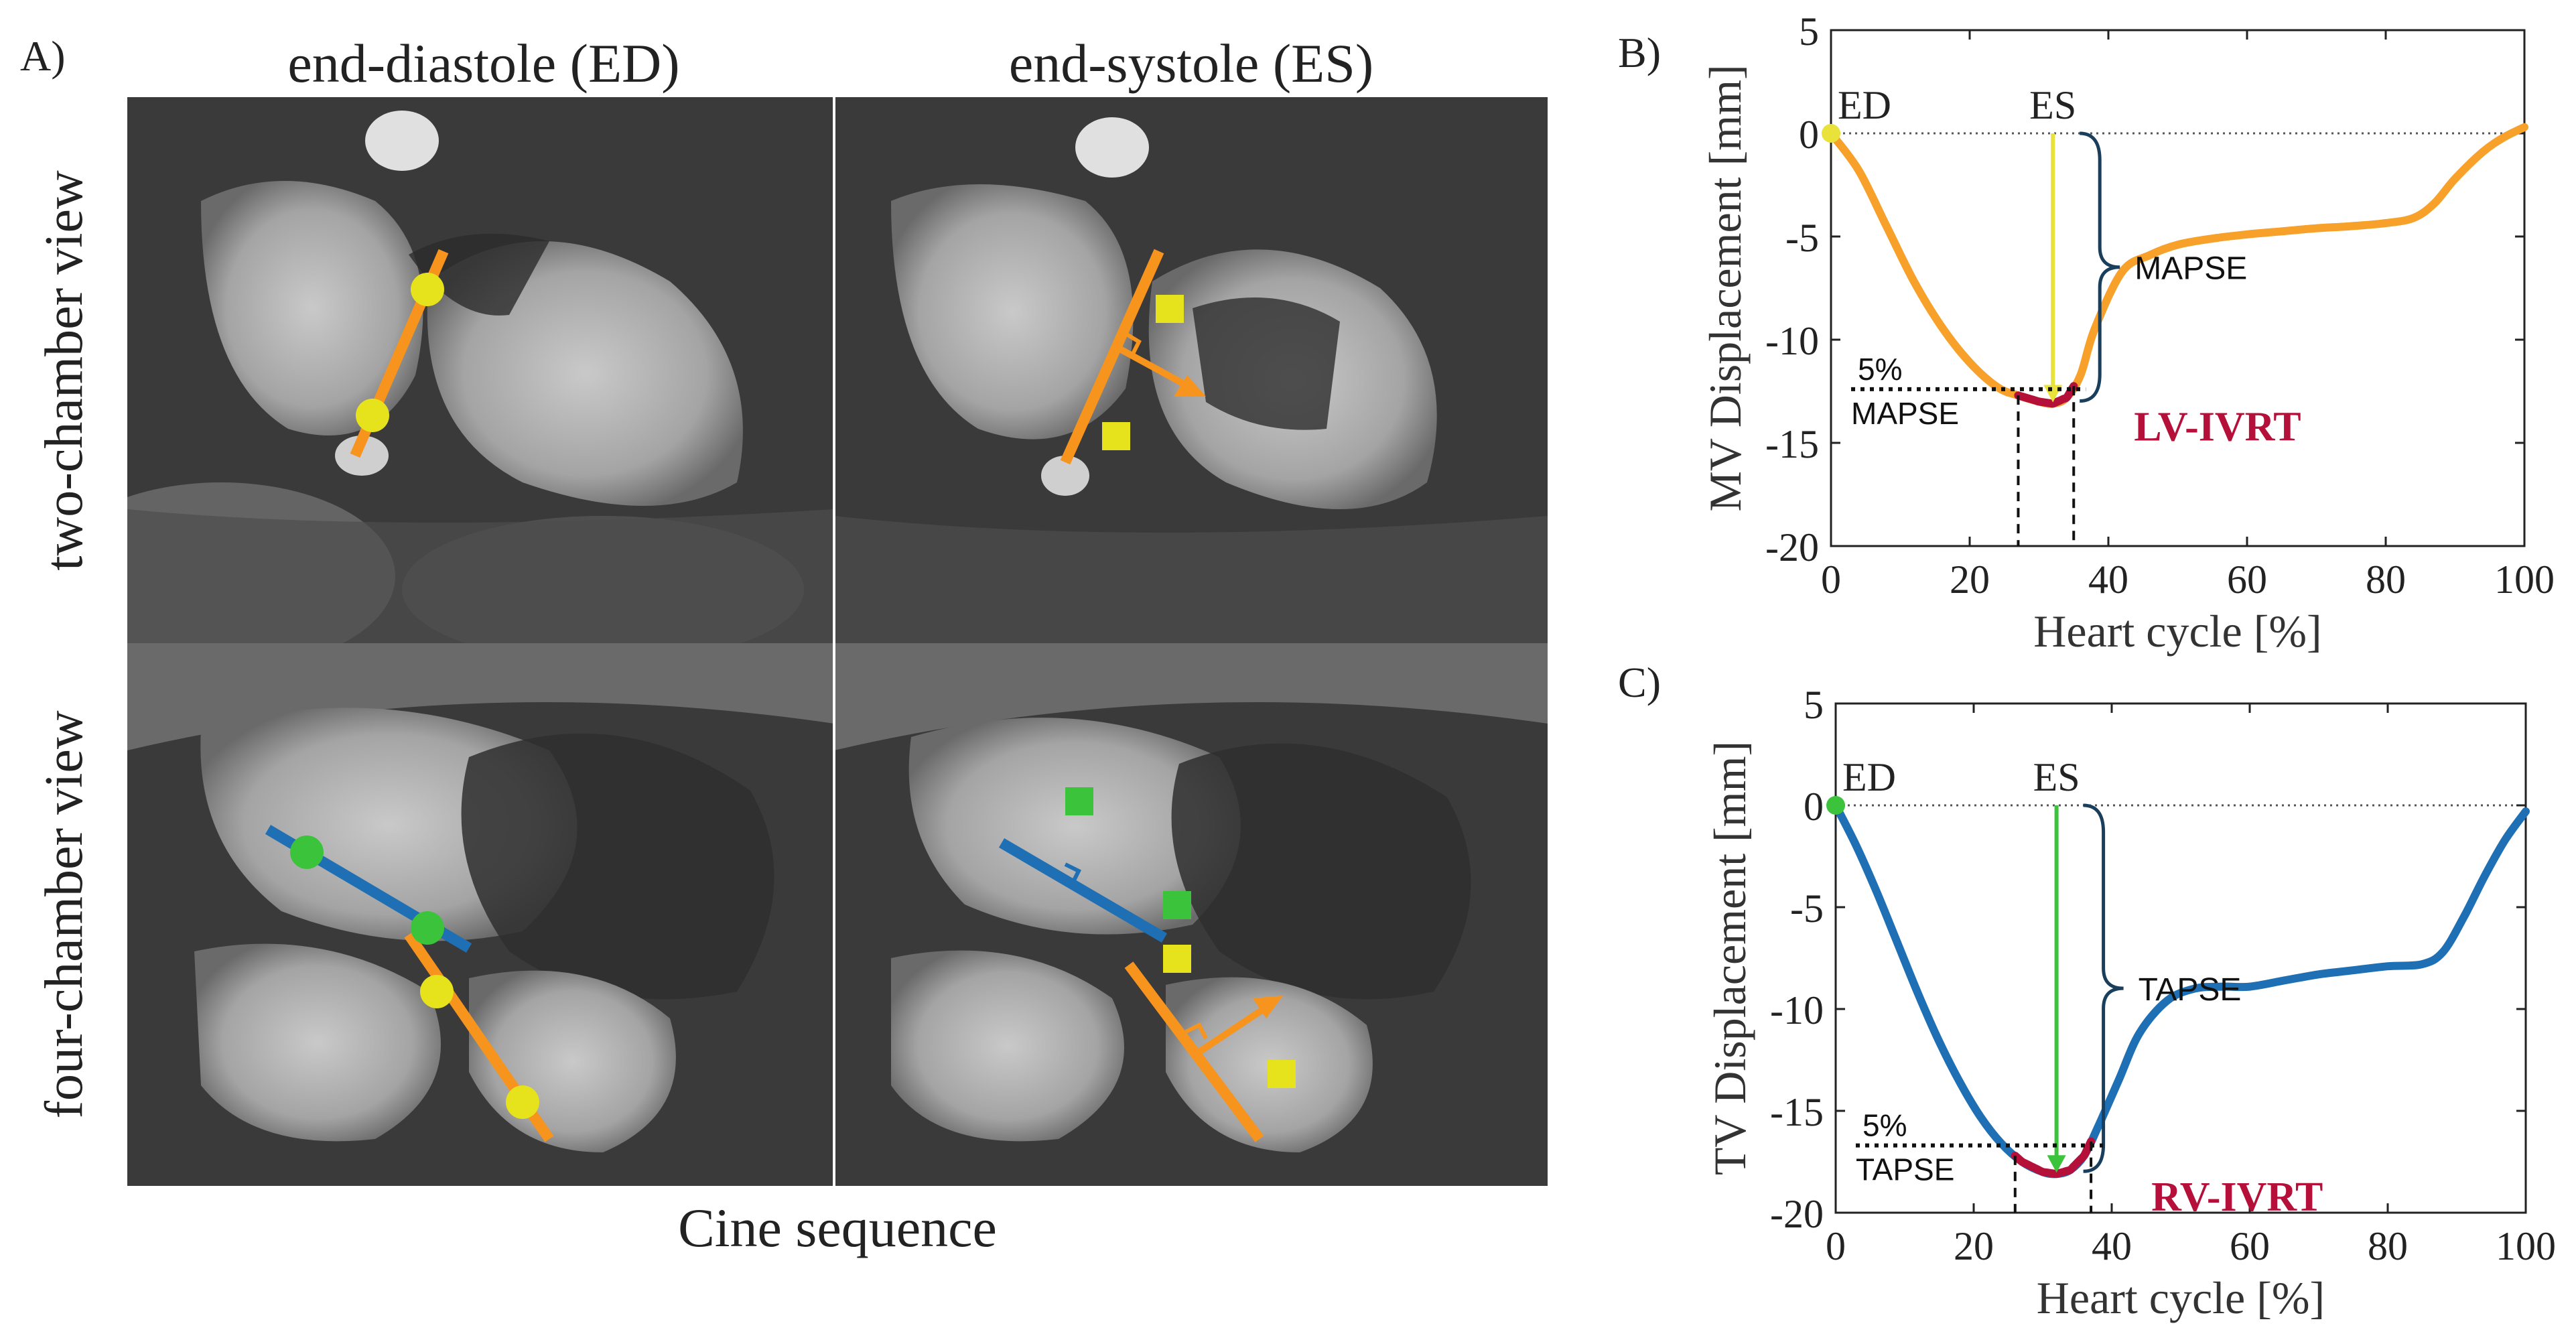 This screenshot has height=1342, width=2576. I want to click on mv-normal-arrowhead-es, so click(1190, 386).